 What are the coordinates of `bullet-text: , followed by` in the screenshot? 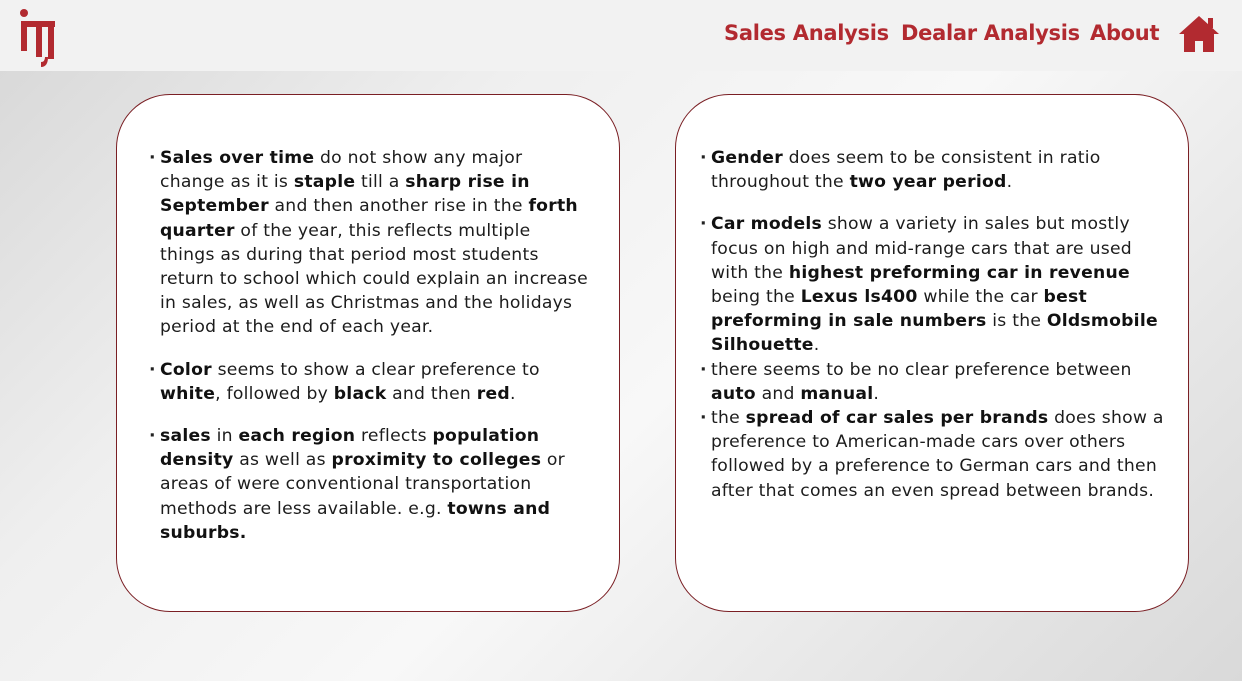 It's located at (274, 393).